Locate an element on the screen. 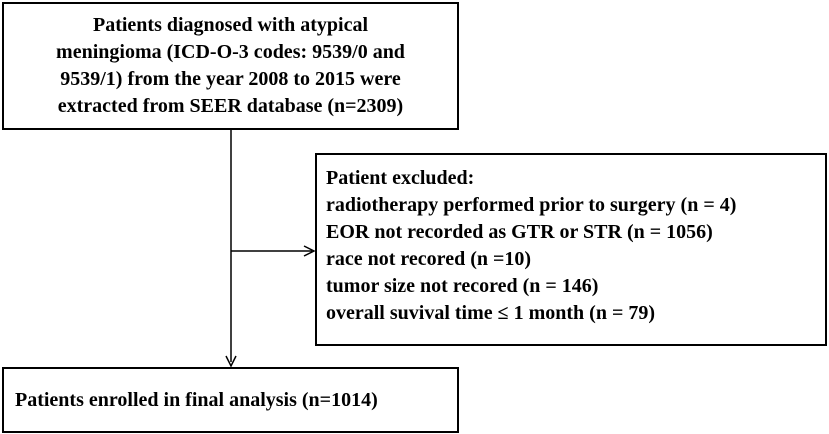 The width and height of the screenshot is (829, 434). source-line-1: Patients diagnosed with atypical is located at coordinates (230, 25).